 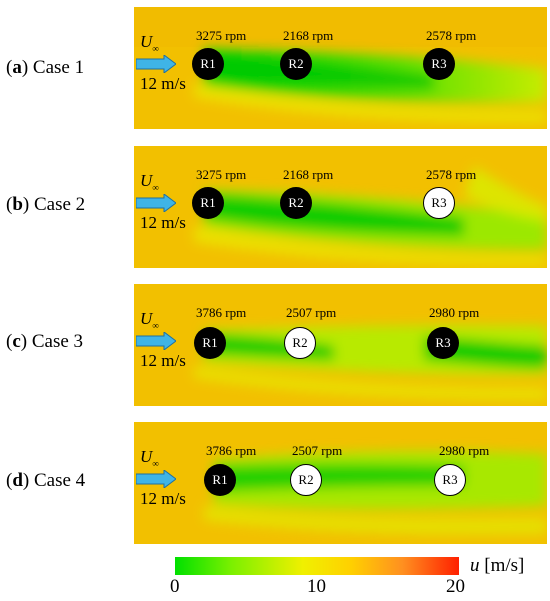 What do you see at coordinates (16, 341) in the screenshot?
I see `case-letter: c` at bounding box center [16, 341].